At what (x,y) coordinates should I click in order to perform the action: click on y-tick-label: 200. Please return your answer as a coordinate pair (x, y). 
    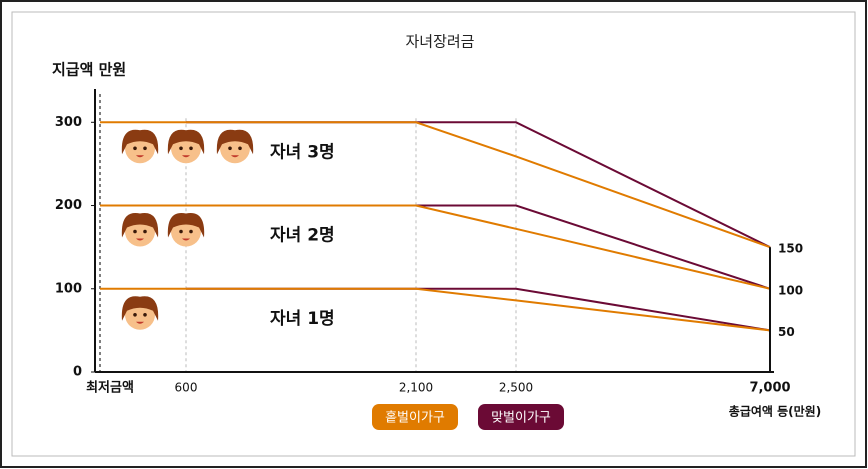
    Looking at the image, I should click on (68, 205).